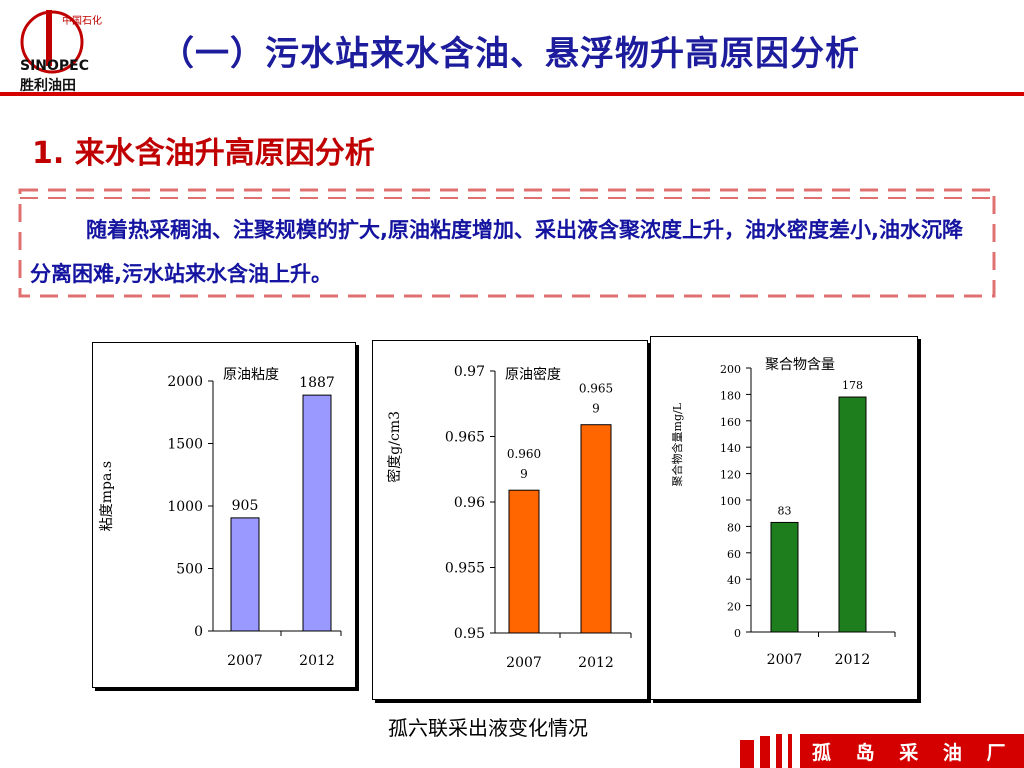 The height and width of the screenshot is (768, 1024). What do you see at coordinates (185, 445) in the screenshot?
I see `y-tick-label: 1500` at bounding box center [185, 445].